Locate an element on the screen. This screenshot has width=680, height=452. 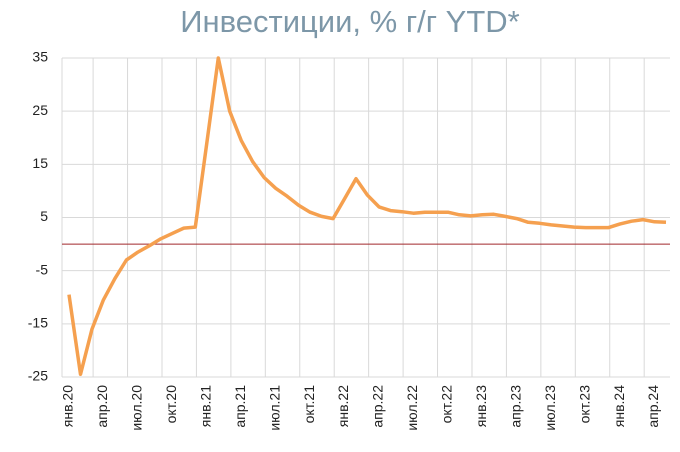
x-tick-label: янв.20 is located at coordinates (68, 406).